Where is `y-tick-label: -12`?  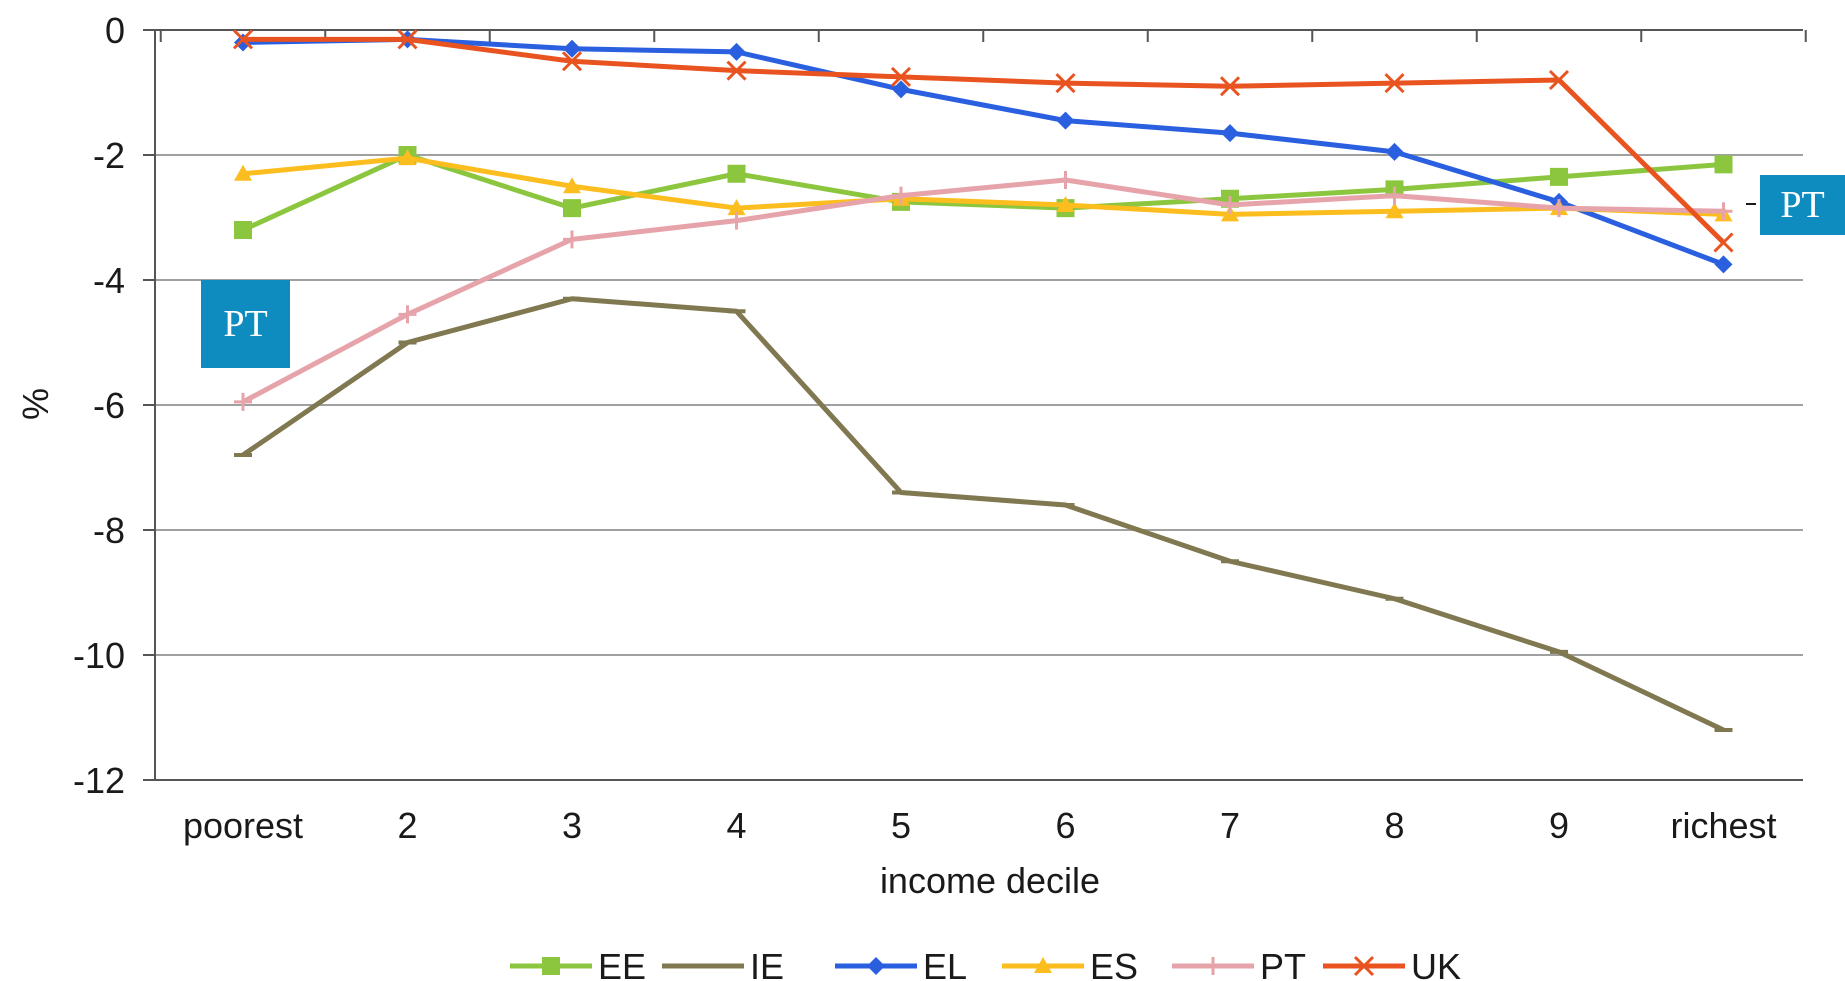
y-tick-label: -12 is located at coordinates (99, 780).